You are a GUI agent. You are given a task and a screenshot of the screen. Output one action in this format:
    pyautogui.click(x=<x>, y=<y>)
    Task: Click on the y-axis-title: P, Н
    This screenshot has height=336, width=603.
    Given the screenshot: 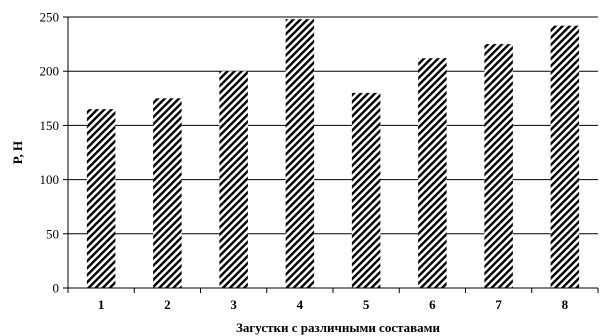 What is the action you would take?
    pyautogui.click(x=17, y=152)
    